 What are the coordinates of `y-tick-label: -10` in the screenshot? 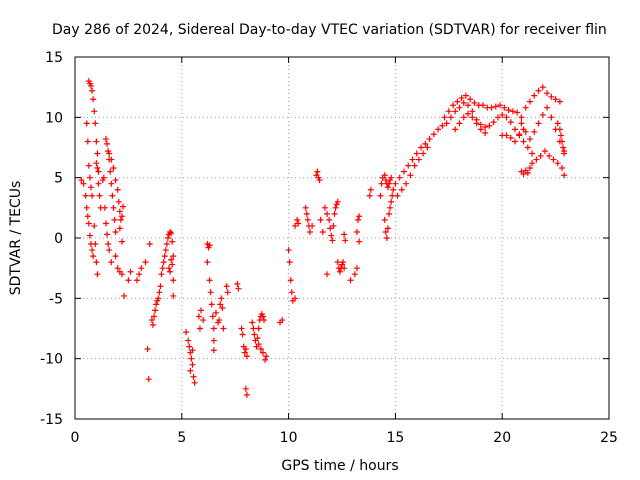 It's located at (51, 360).